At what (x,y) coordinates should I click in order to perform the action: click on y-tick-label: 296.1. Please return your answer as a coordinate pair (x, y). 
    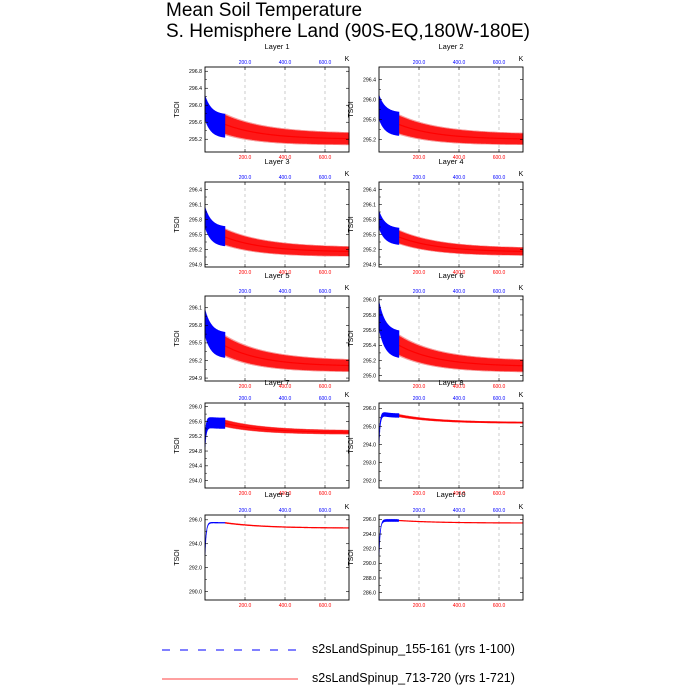
    Looking at the image, I should click on (195, 205).